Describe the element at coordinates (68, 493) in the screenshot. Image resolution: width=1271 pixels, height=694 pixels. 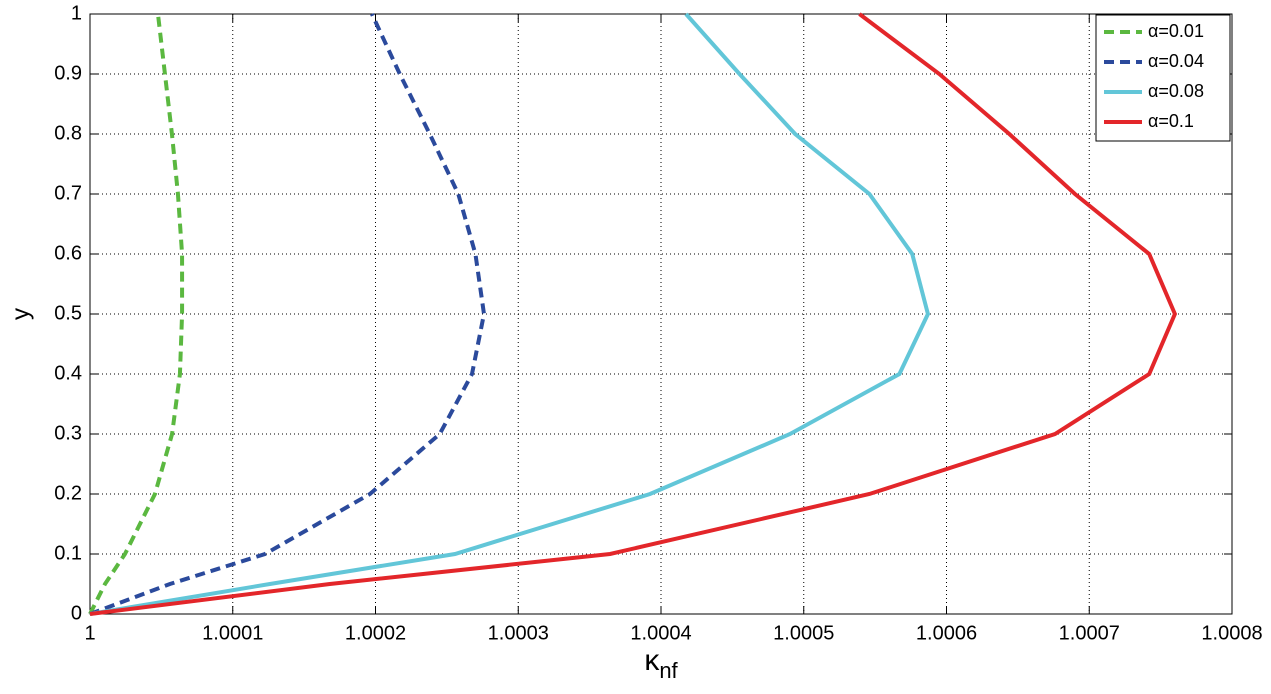
I see `y-tick-label: 0.2` at that location.